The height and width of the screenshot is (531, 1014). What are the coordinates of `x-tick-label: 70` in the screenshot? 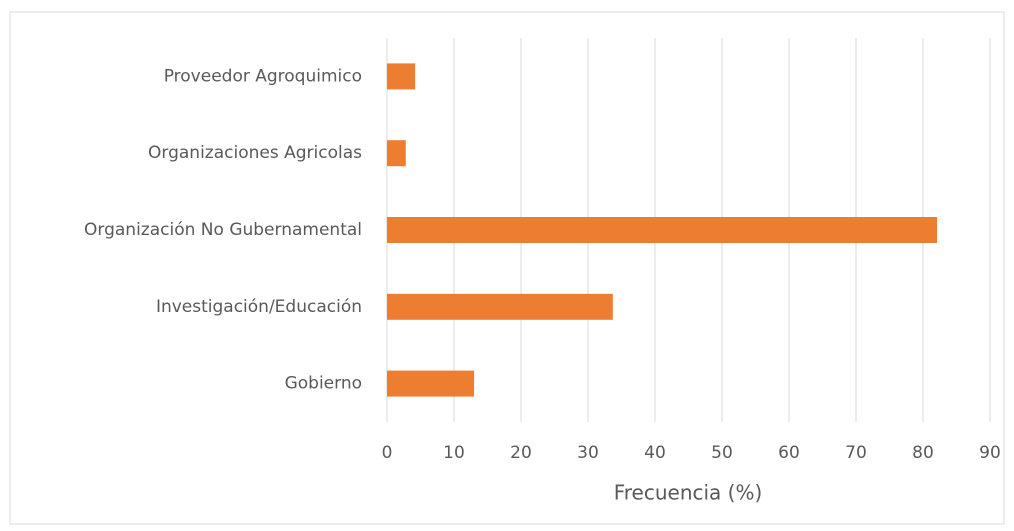 It's located at (856, 453).